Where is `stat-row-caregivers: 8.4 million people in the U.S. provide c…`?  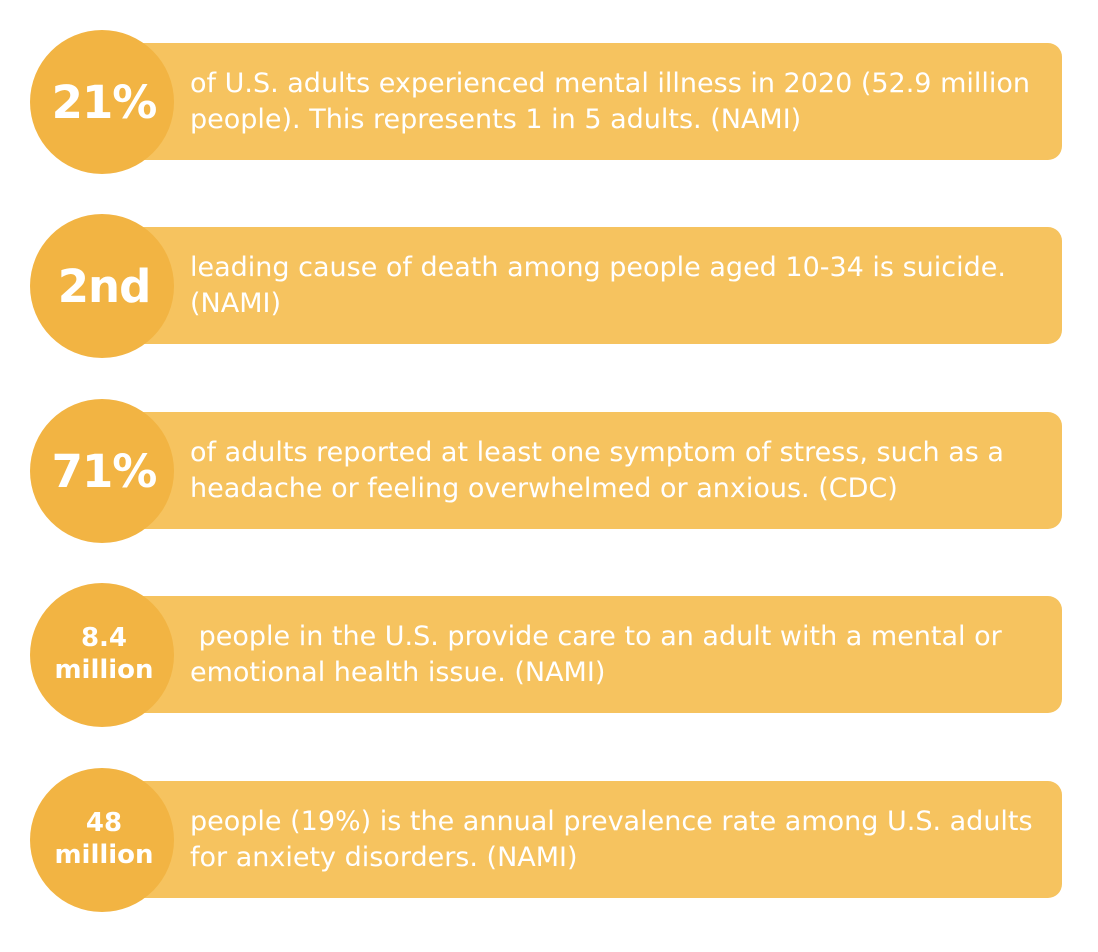 stat-row-caregivers: 8.4 million people in the U.S. provide c… is located at coordinates (546, 655).